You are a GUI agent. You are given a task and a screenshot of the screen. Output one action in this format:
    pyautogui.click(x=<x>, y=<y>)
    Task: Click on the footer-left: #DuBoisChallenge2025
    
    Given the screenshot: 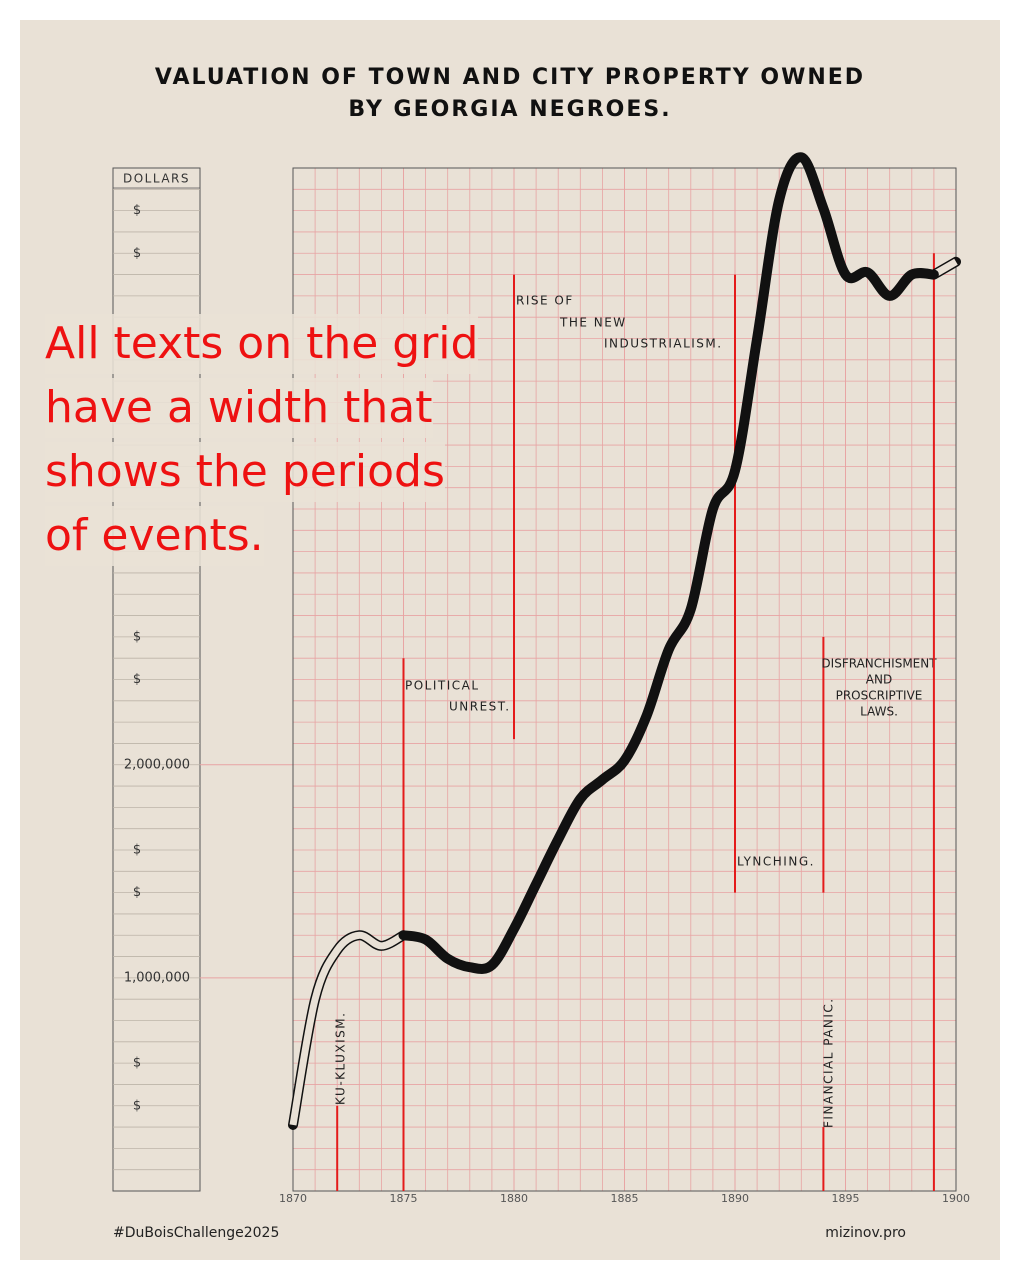 What is the action you would take?
    pyautogui.click(x=196, y=1233)
    